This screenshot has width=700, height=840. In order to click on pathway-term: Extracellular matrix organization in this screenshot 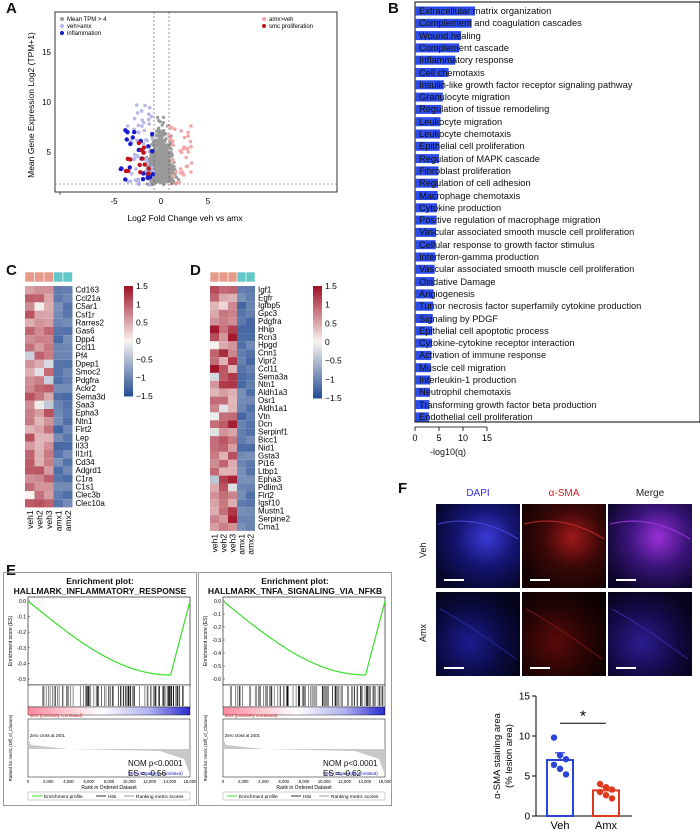, I will do `click(485, 11)`.